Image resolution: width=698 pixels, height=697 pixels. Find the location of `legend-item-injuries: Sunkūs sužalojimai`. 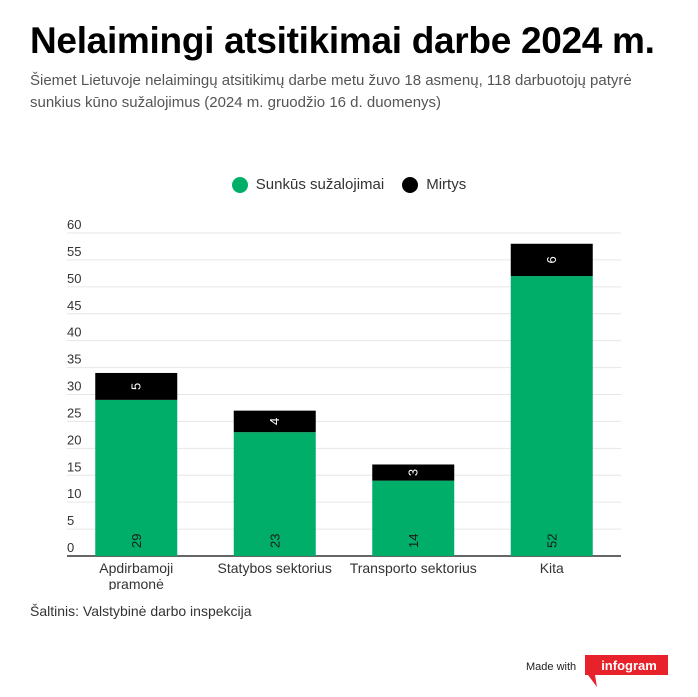

legend-item-injuries: Sunkūs sužalojimai is located at coordinates (308, 184).